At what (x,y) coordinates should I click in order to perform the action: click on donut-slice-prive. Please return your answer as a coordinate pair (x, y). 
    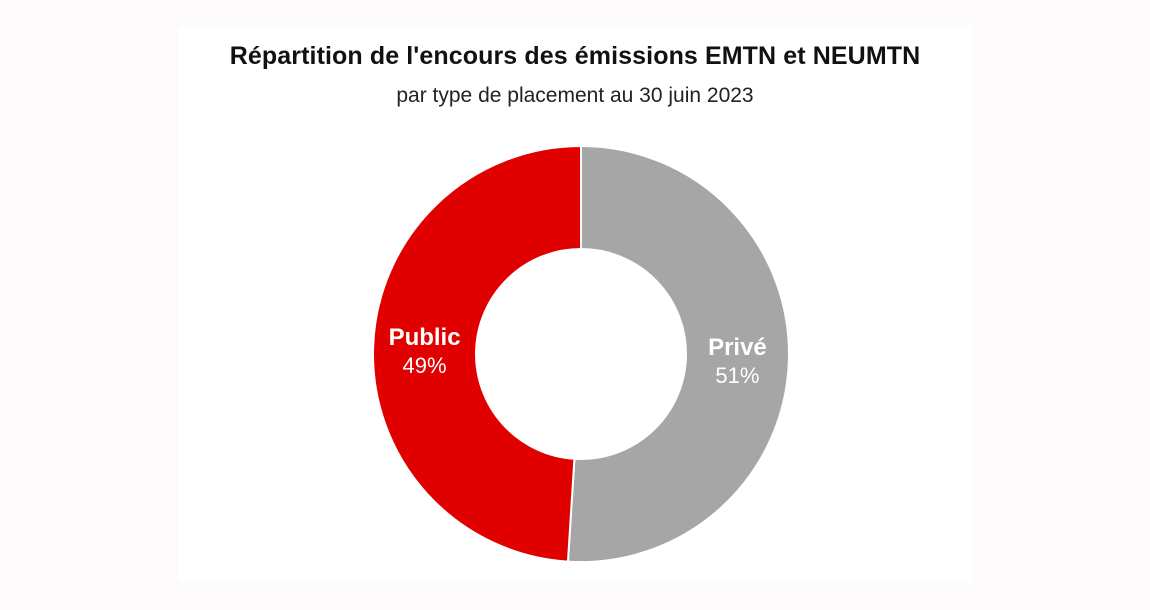
    Looking at the image, I should click on (678, 353).